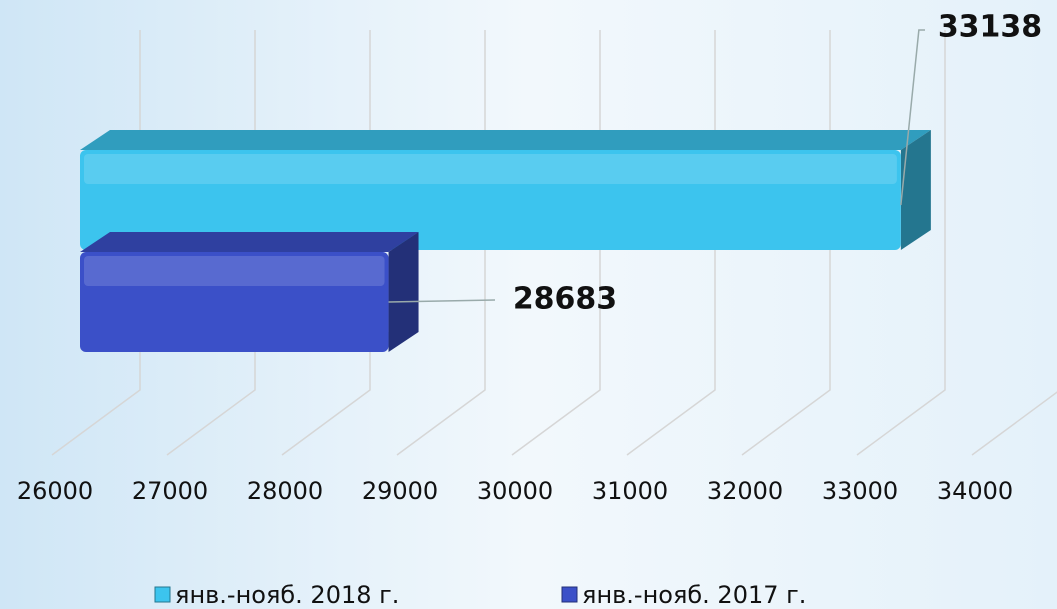 The height and width of the screenshot is (609, 1057). What do you see at coordinates (630, 491) in the screenshot?
I see `x-tick-label: 31000` at bounding box center [630, 491].